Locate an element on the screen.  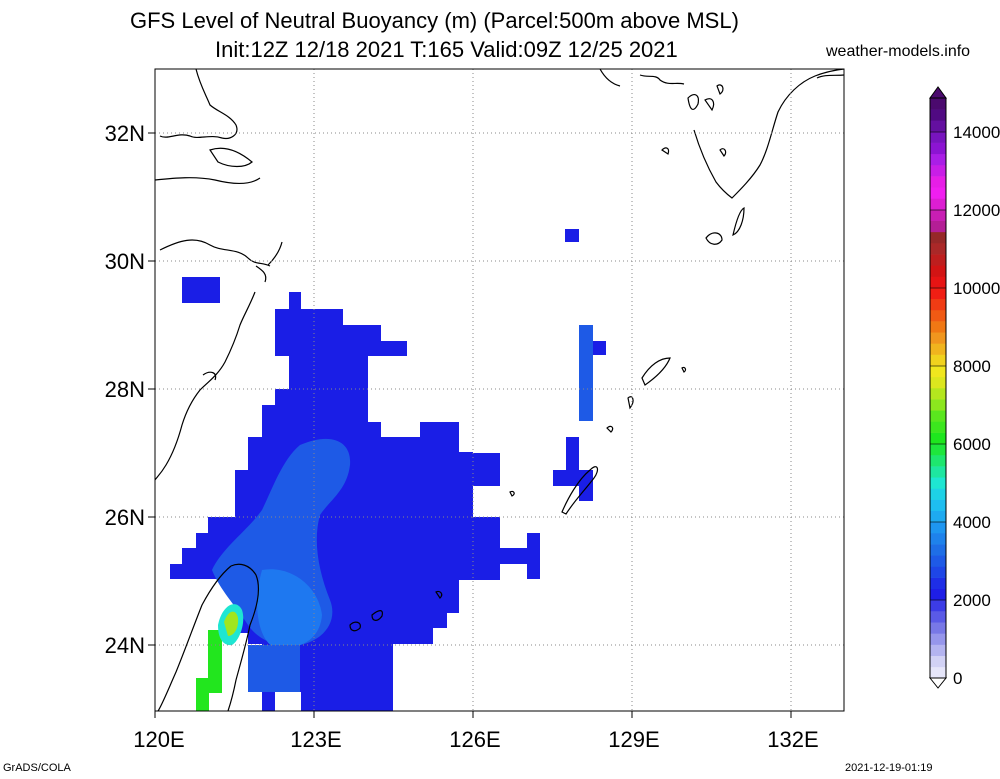
colorbar-label-8000: 8000 is located at coordinates (972, 366).